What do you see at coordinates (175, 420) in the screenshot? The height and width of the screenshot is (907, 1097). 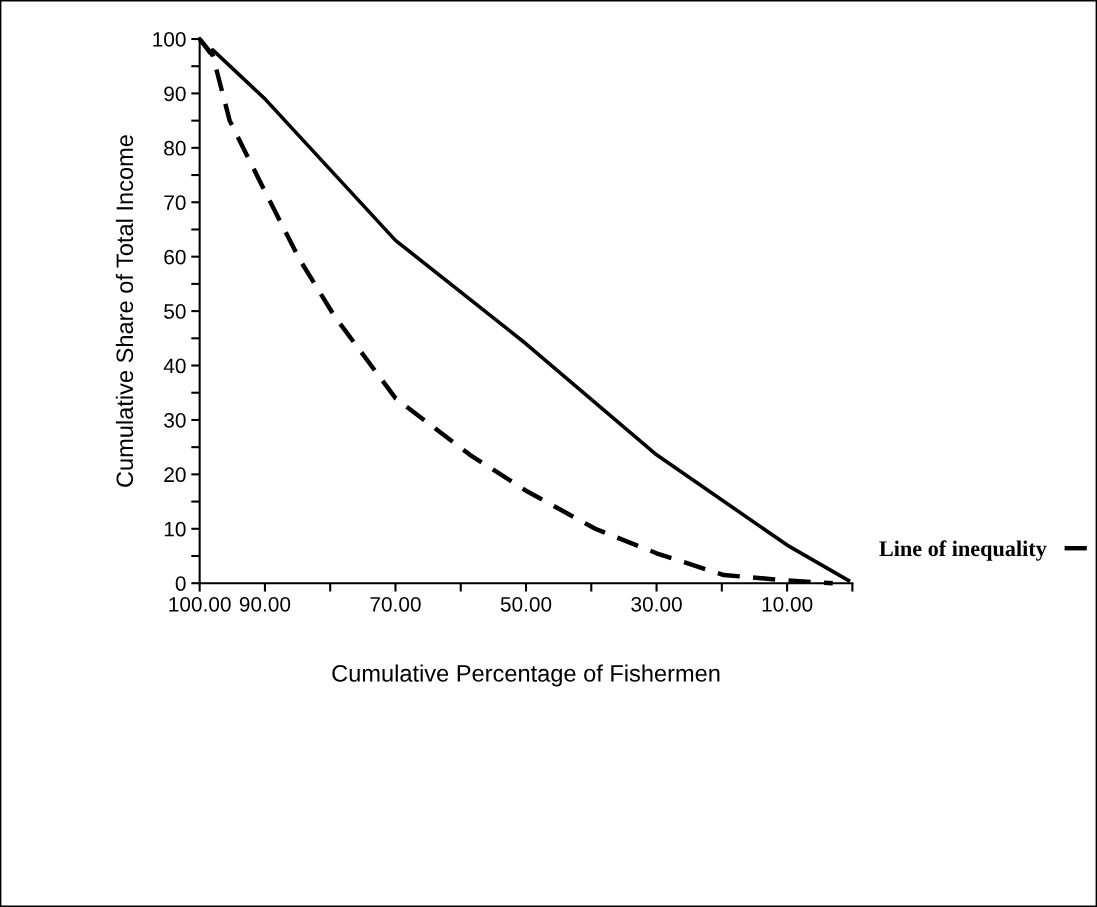 I see `y-tick-label: 30` at bounding box center [175, 420].